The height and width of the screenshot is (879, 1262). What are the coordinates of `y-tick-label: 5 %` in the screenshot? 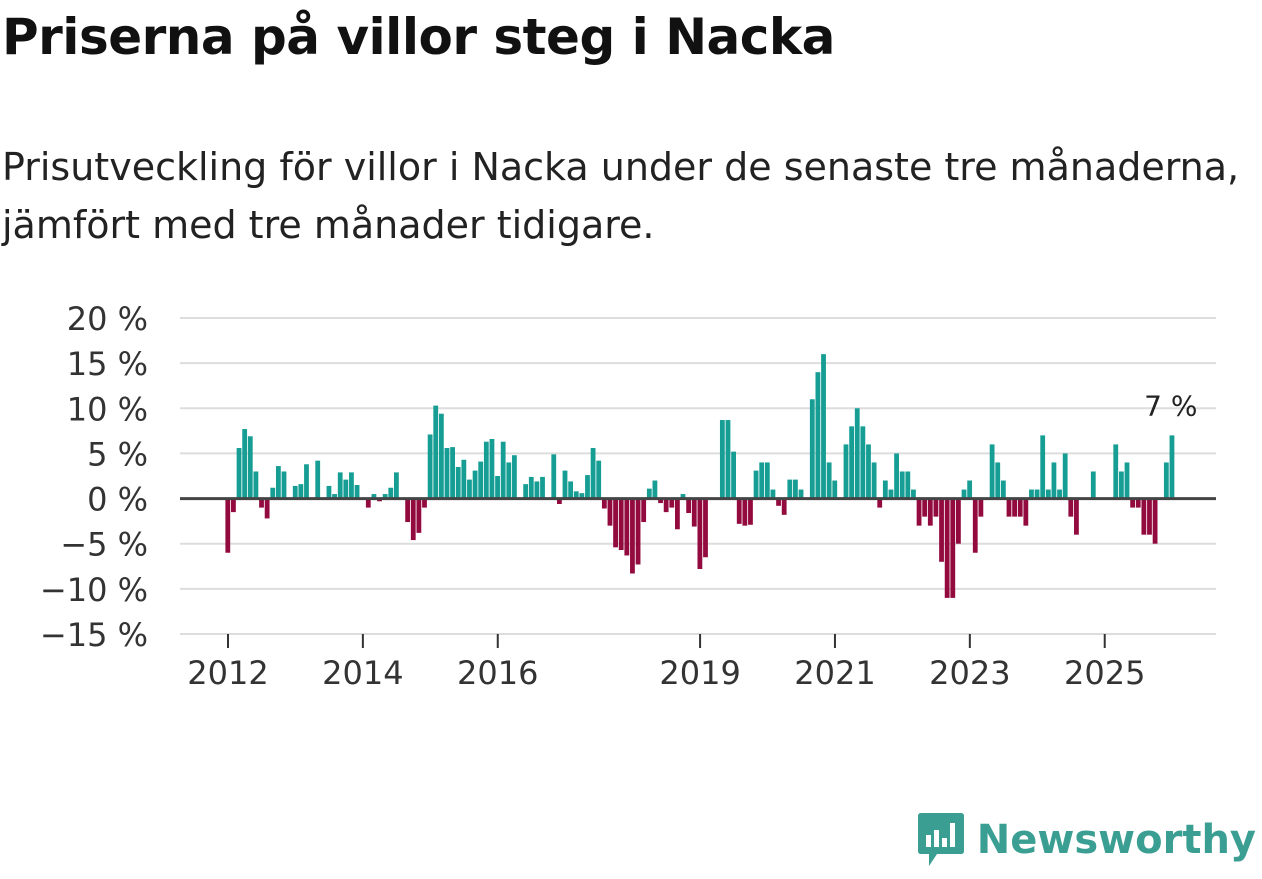 It's located at (117, 454).